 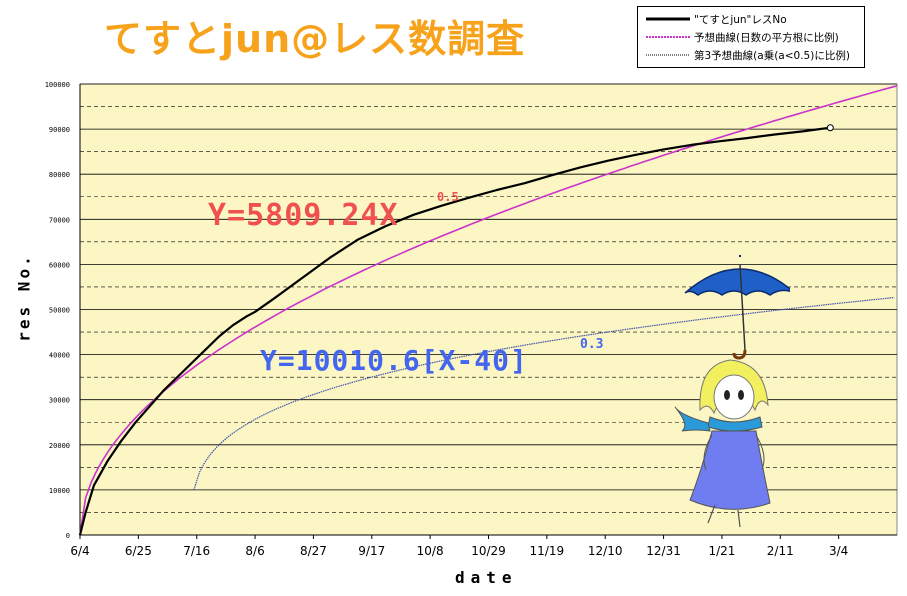 What do you see at coordinates (740, 19) in the screenshot?
I see `legend-label-actual: "てすとjun"レスNo` at bounding box center [740, 19].